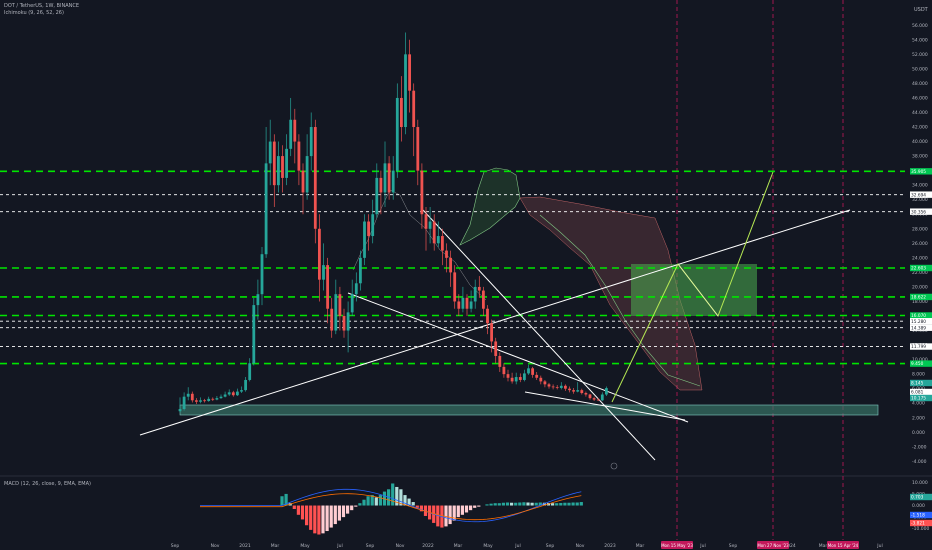  What do you see at coordinates (919, 462) in the screenshot?
I see `y-tick-label: -4.000` at bounding box center [919, 462].